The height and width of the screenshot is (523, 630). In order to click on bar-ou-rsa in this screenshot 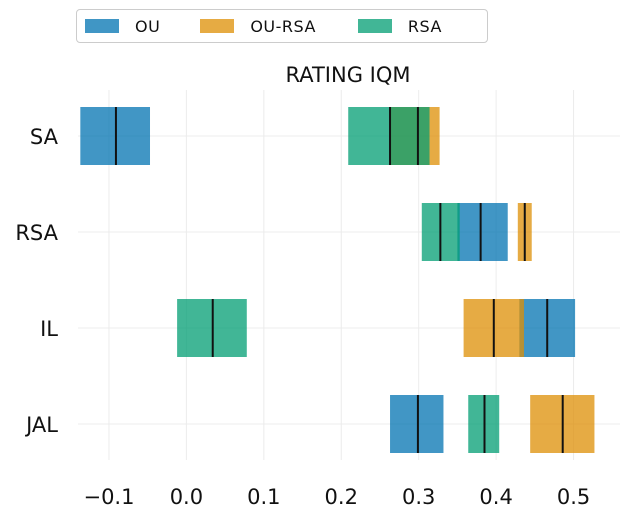, I will do `click(482, 232)`.